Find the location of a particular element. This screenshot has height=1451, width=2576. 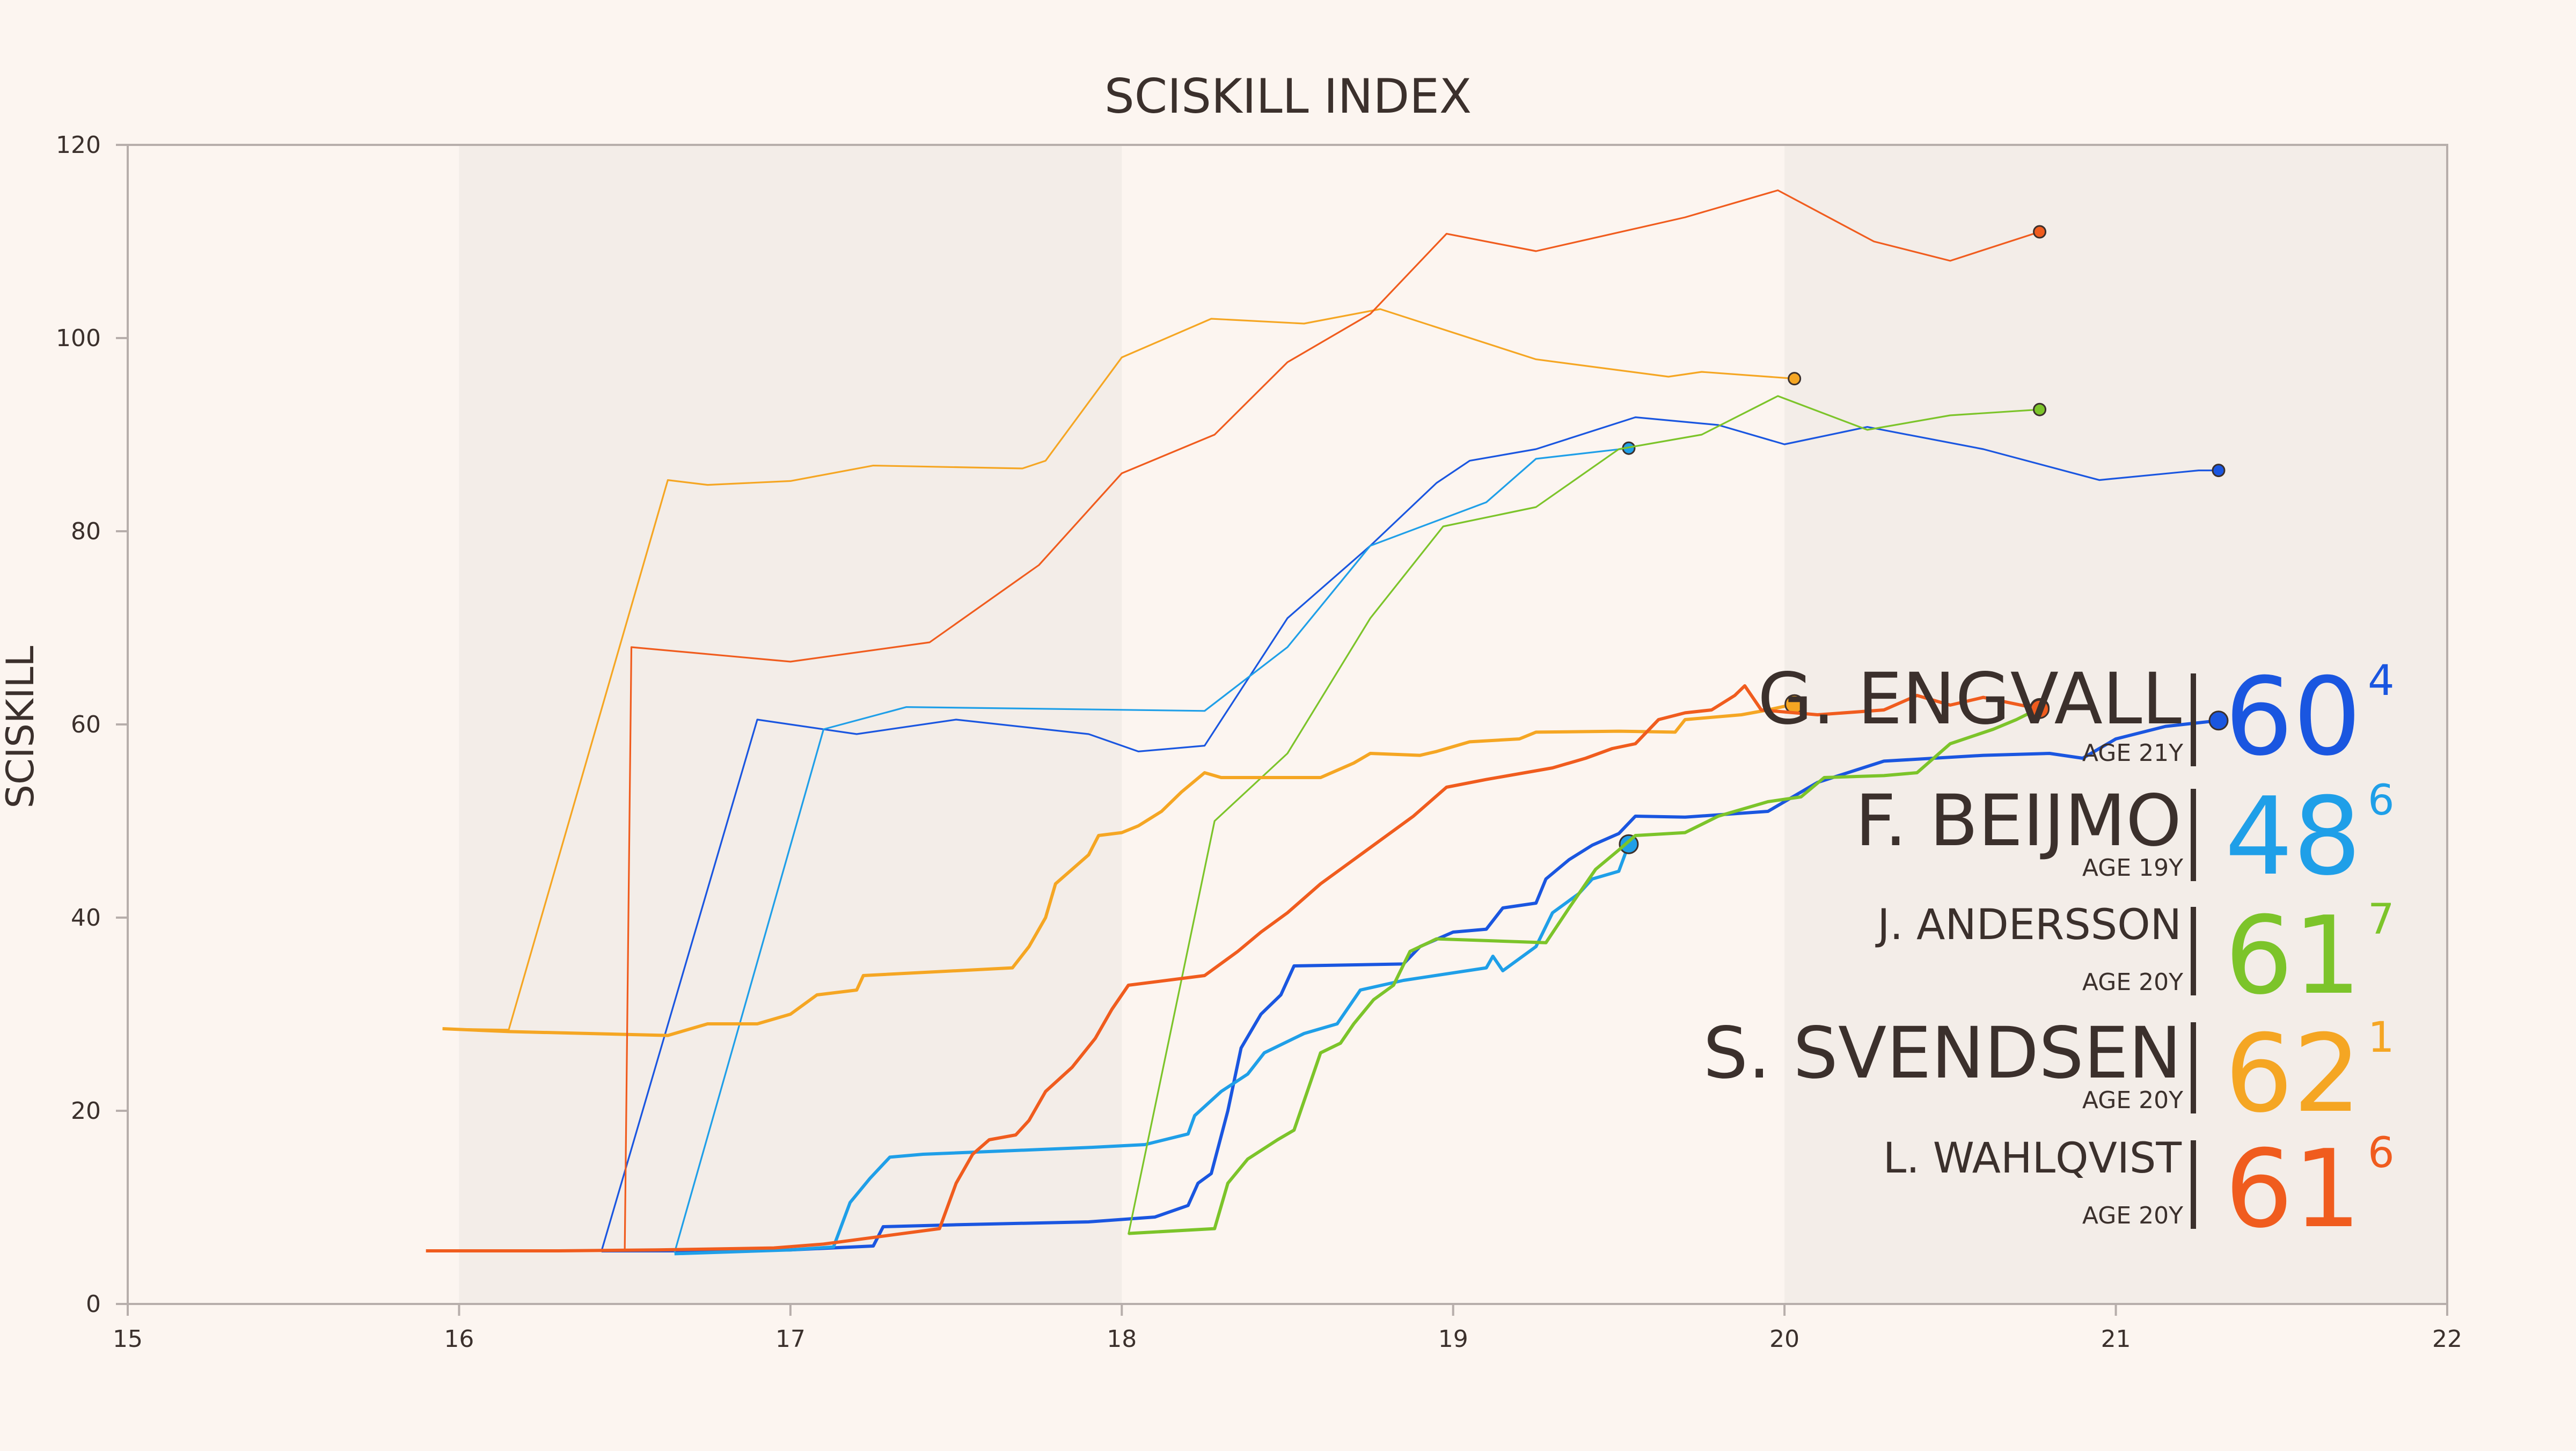

x-tick-label: 21 is located at coordinates (2116, 1339).